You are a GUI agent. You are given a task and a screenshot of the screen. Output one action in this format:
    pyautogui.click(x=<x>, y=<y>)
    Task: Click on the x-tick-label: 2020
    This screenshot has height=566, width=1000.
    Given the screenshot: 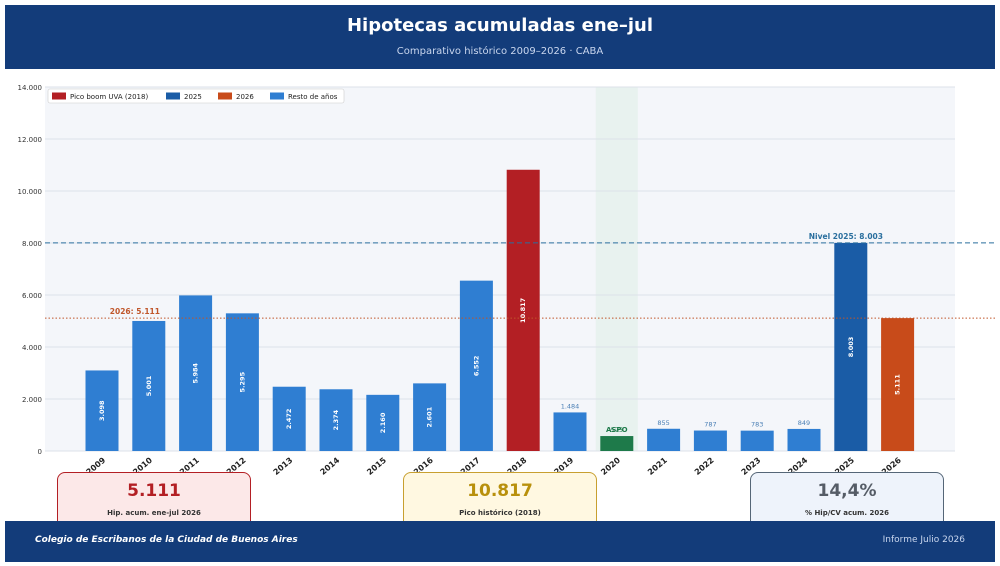 What is the action you would take?
    pyautogui.click(x=610, y=465)
    